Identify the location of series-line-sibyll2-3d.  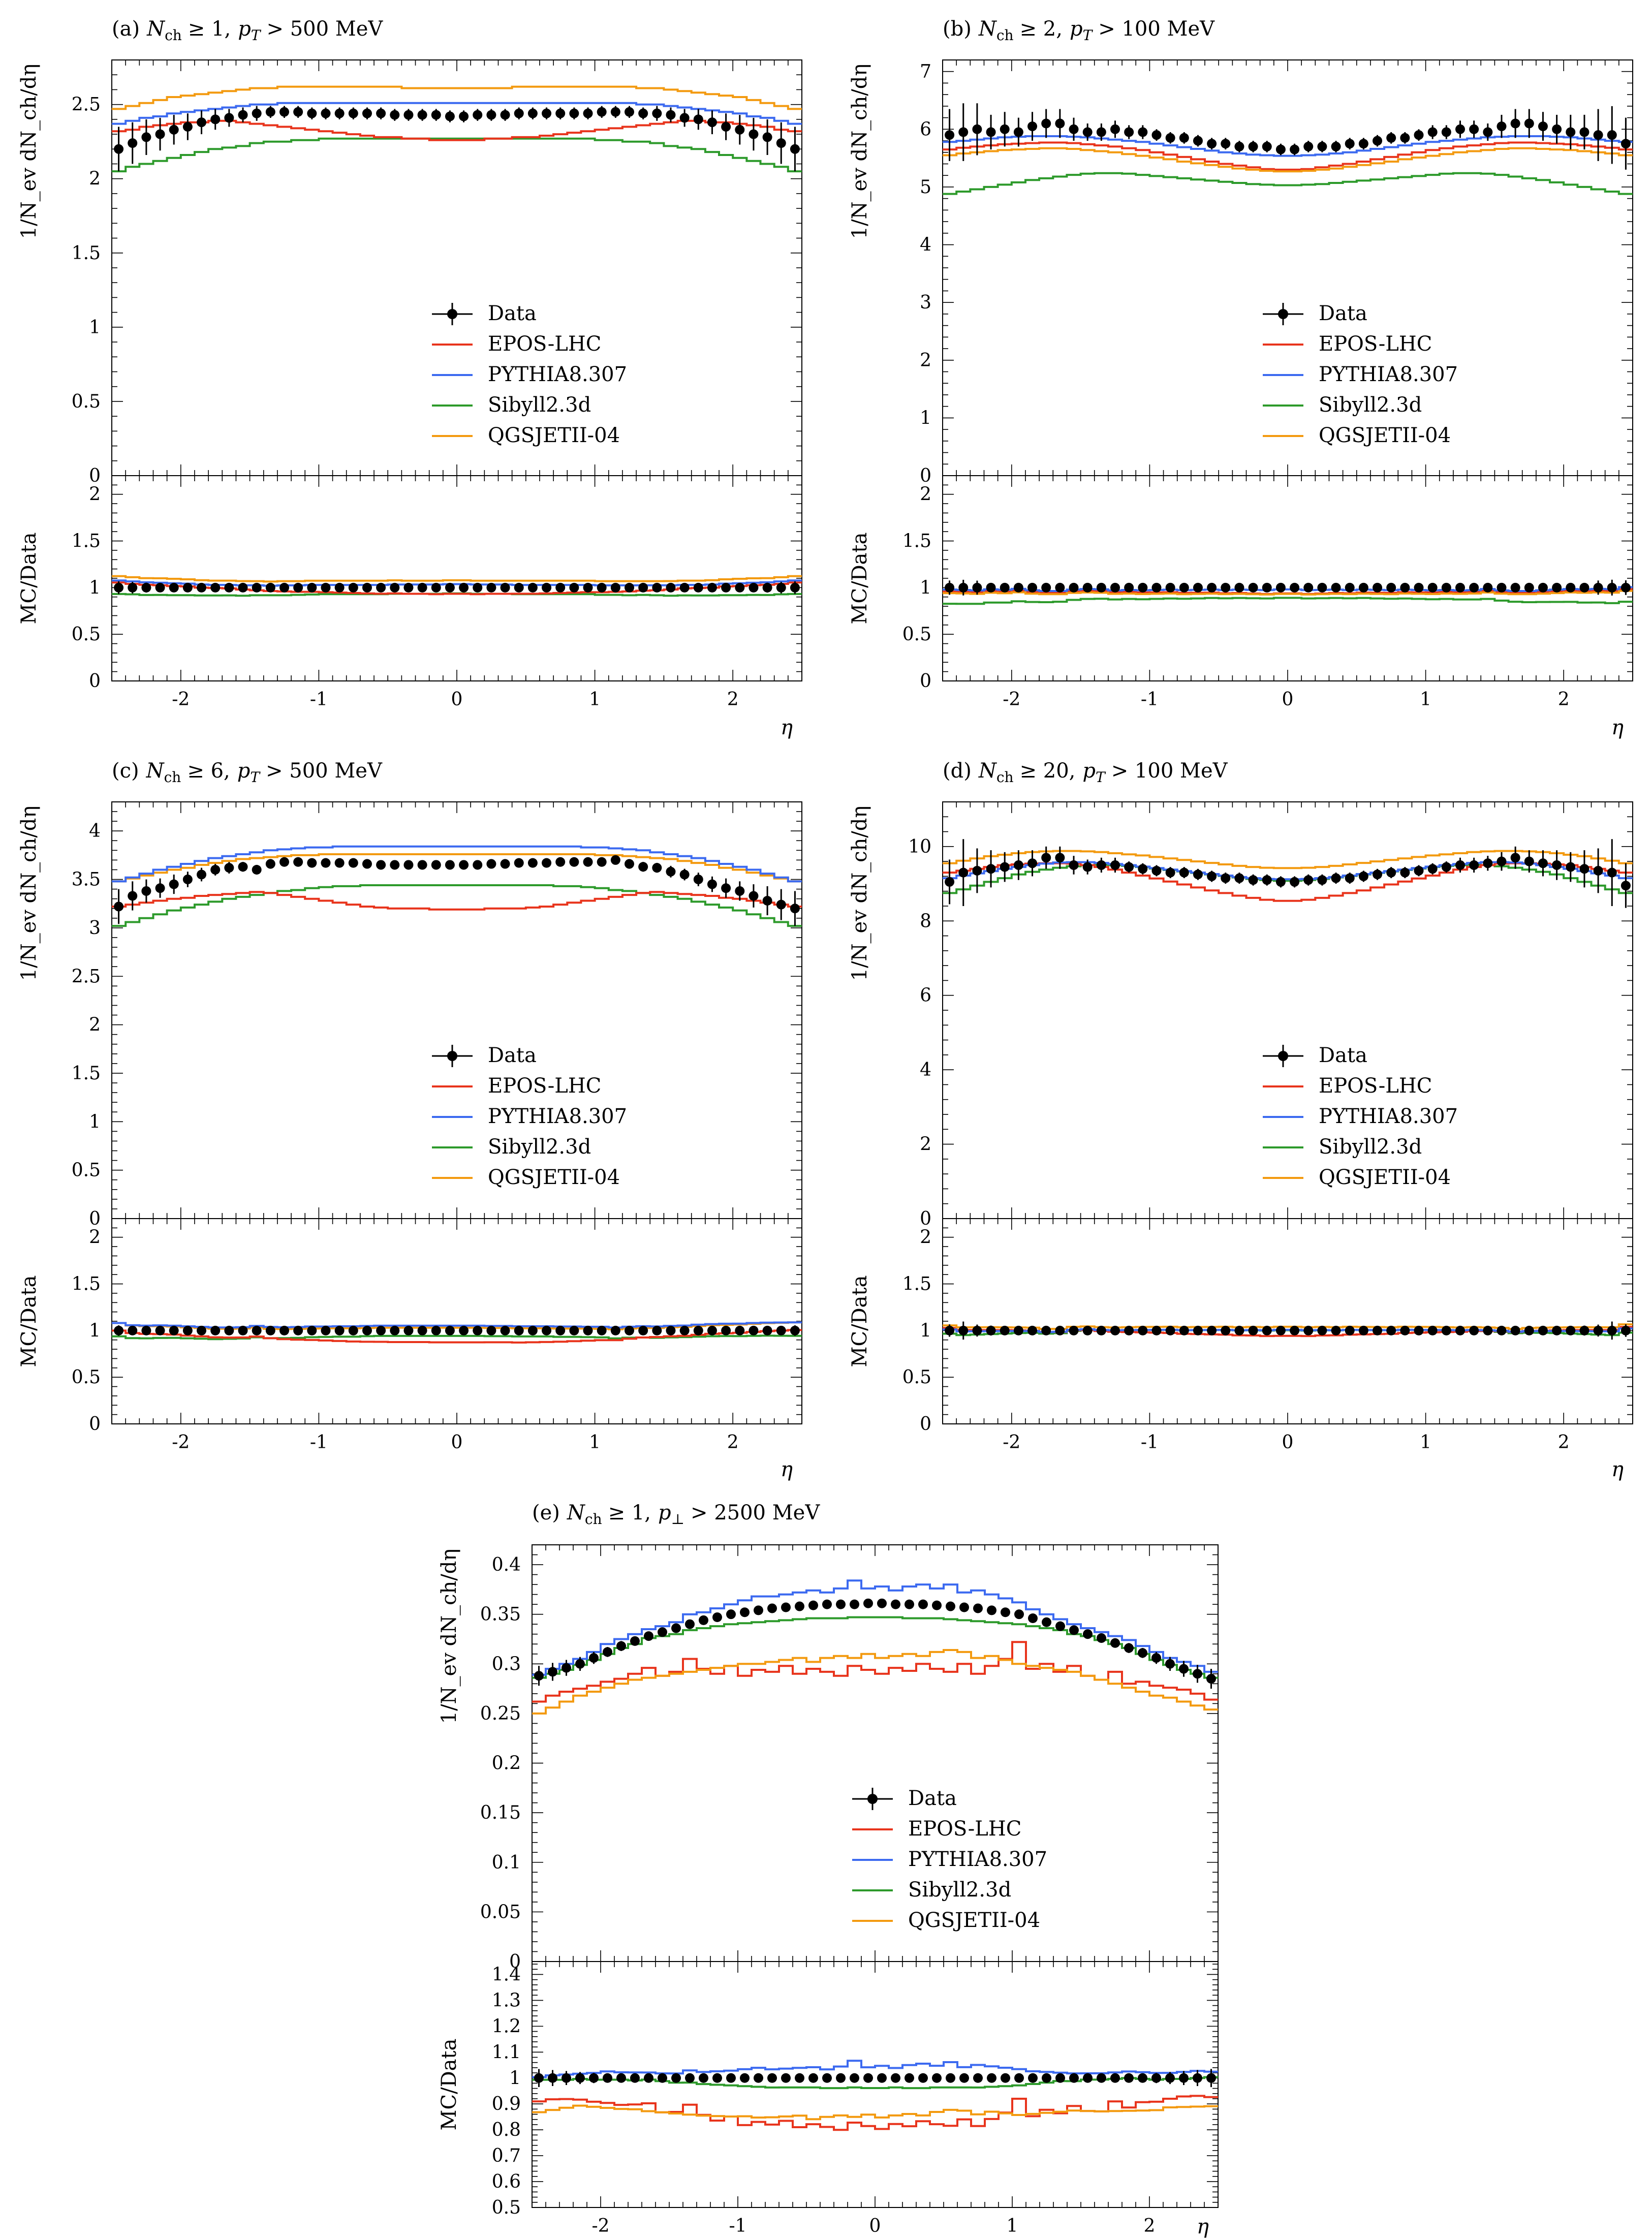
(1288, 878).